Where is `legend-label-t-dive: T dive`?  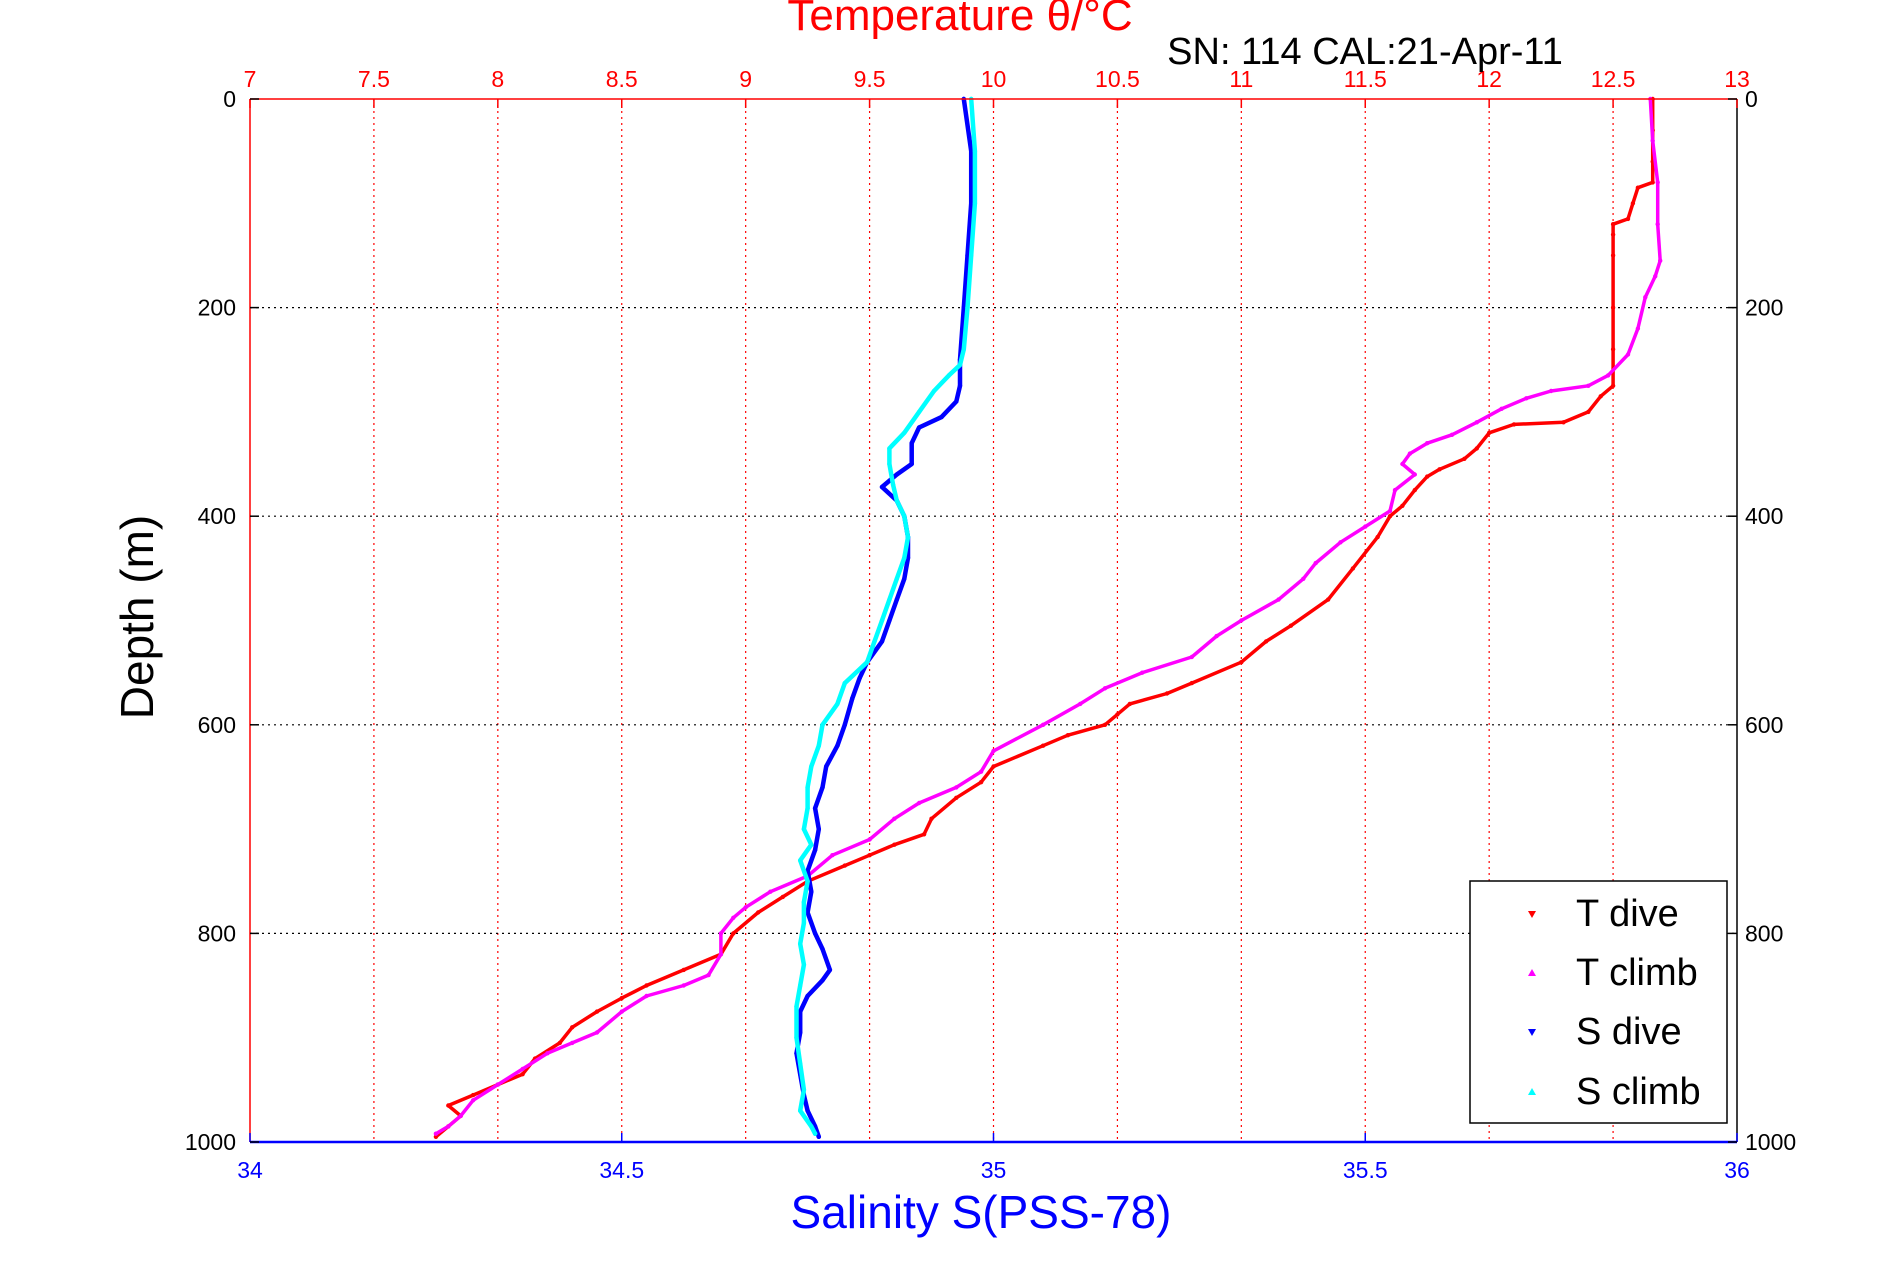
legend-label-t-dive: T dive is located at coordinates (1627, 914).